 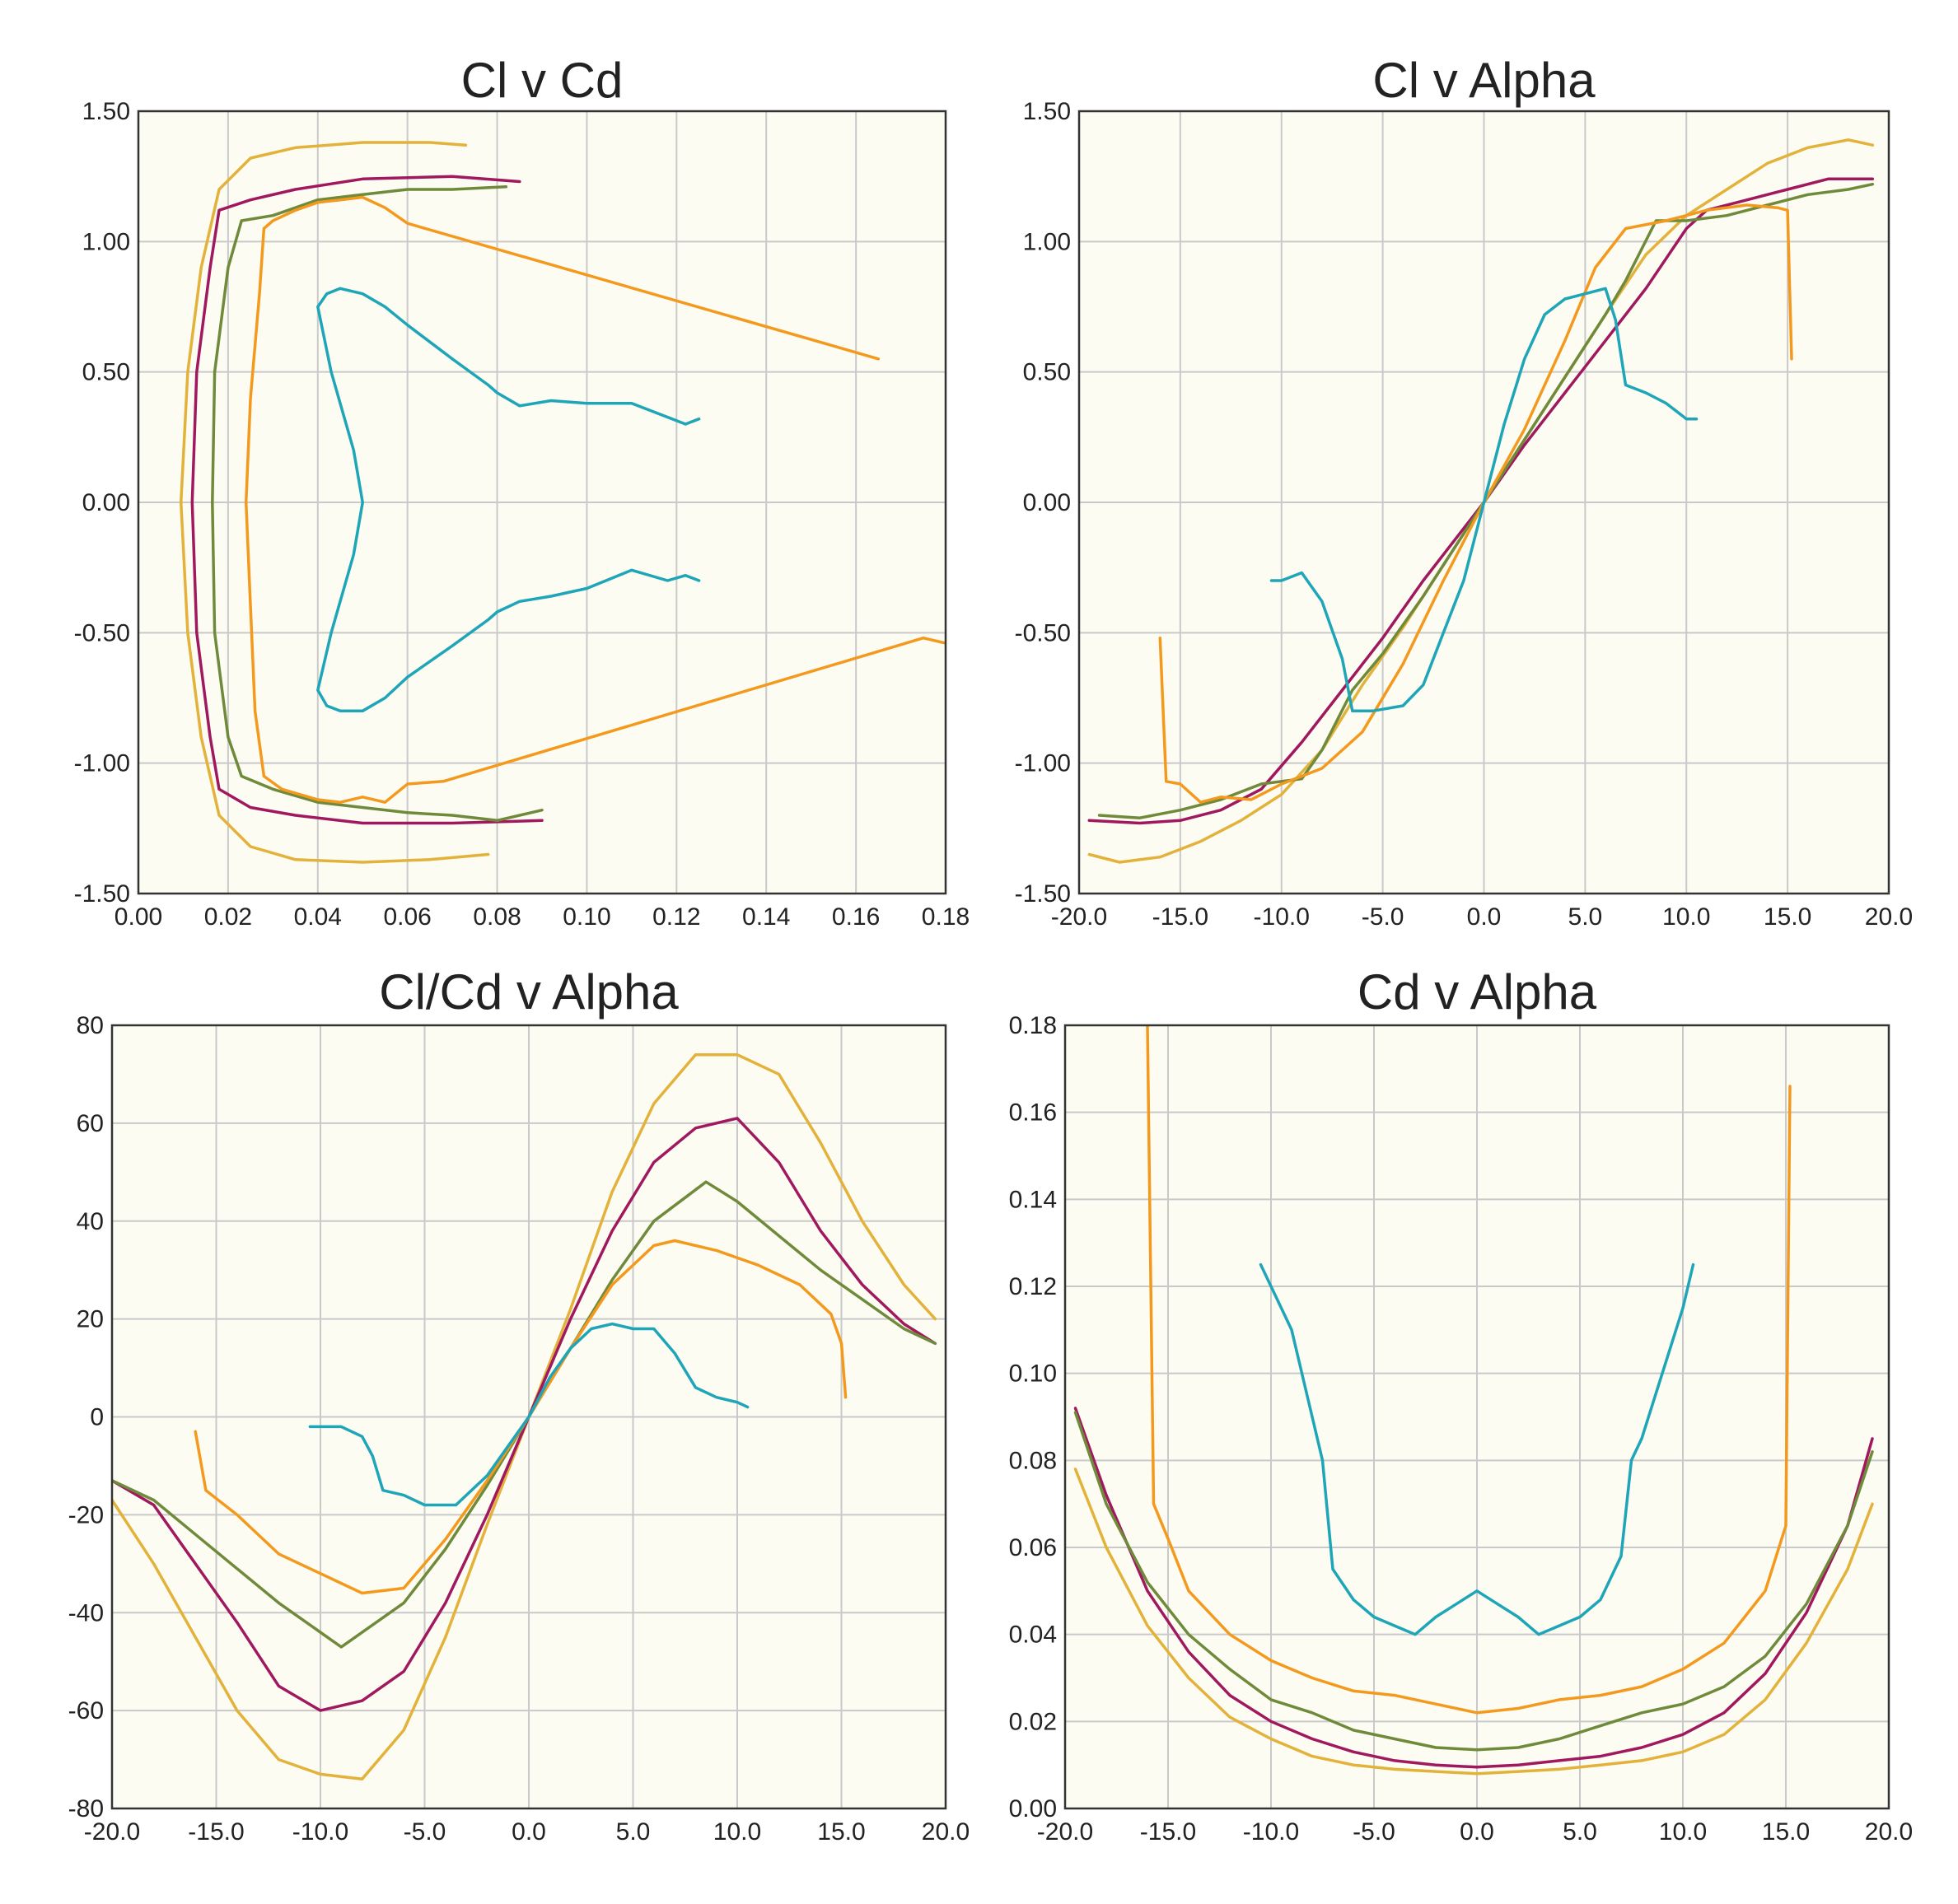 What do you see at coordinates (97, 1417) in the screenshot?
I see `y-tick-label: 0` at bounding box center [97, 1417].